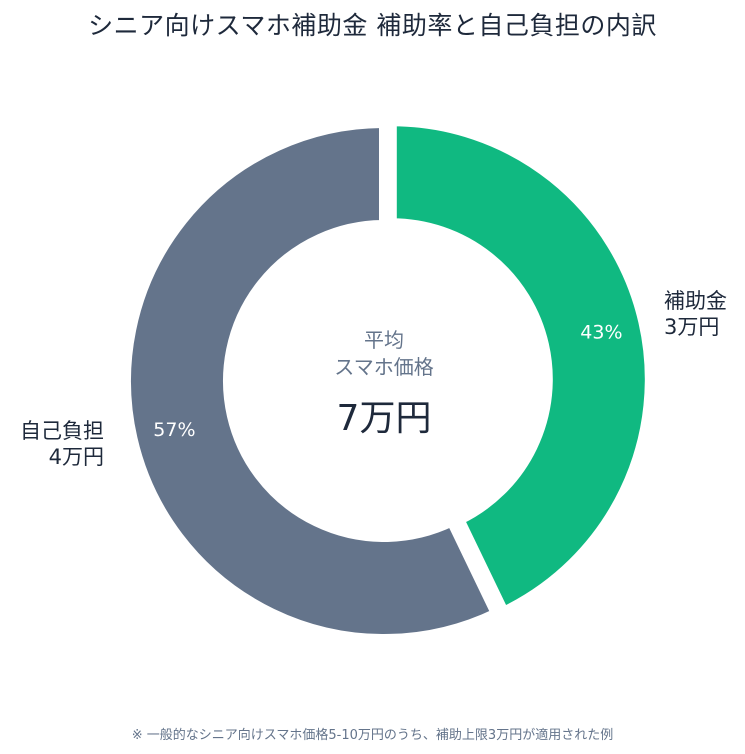  Describe the element at coordinates (695, 301) in the screenshot. I see `slice-category-label: 補助金` at that location.